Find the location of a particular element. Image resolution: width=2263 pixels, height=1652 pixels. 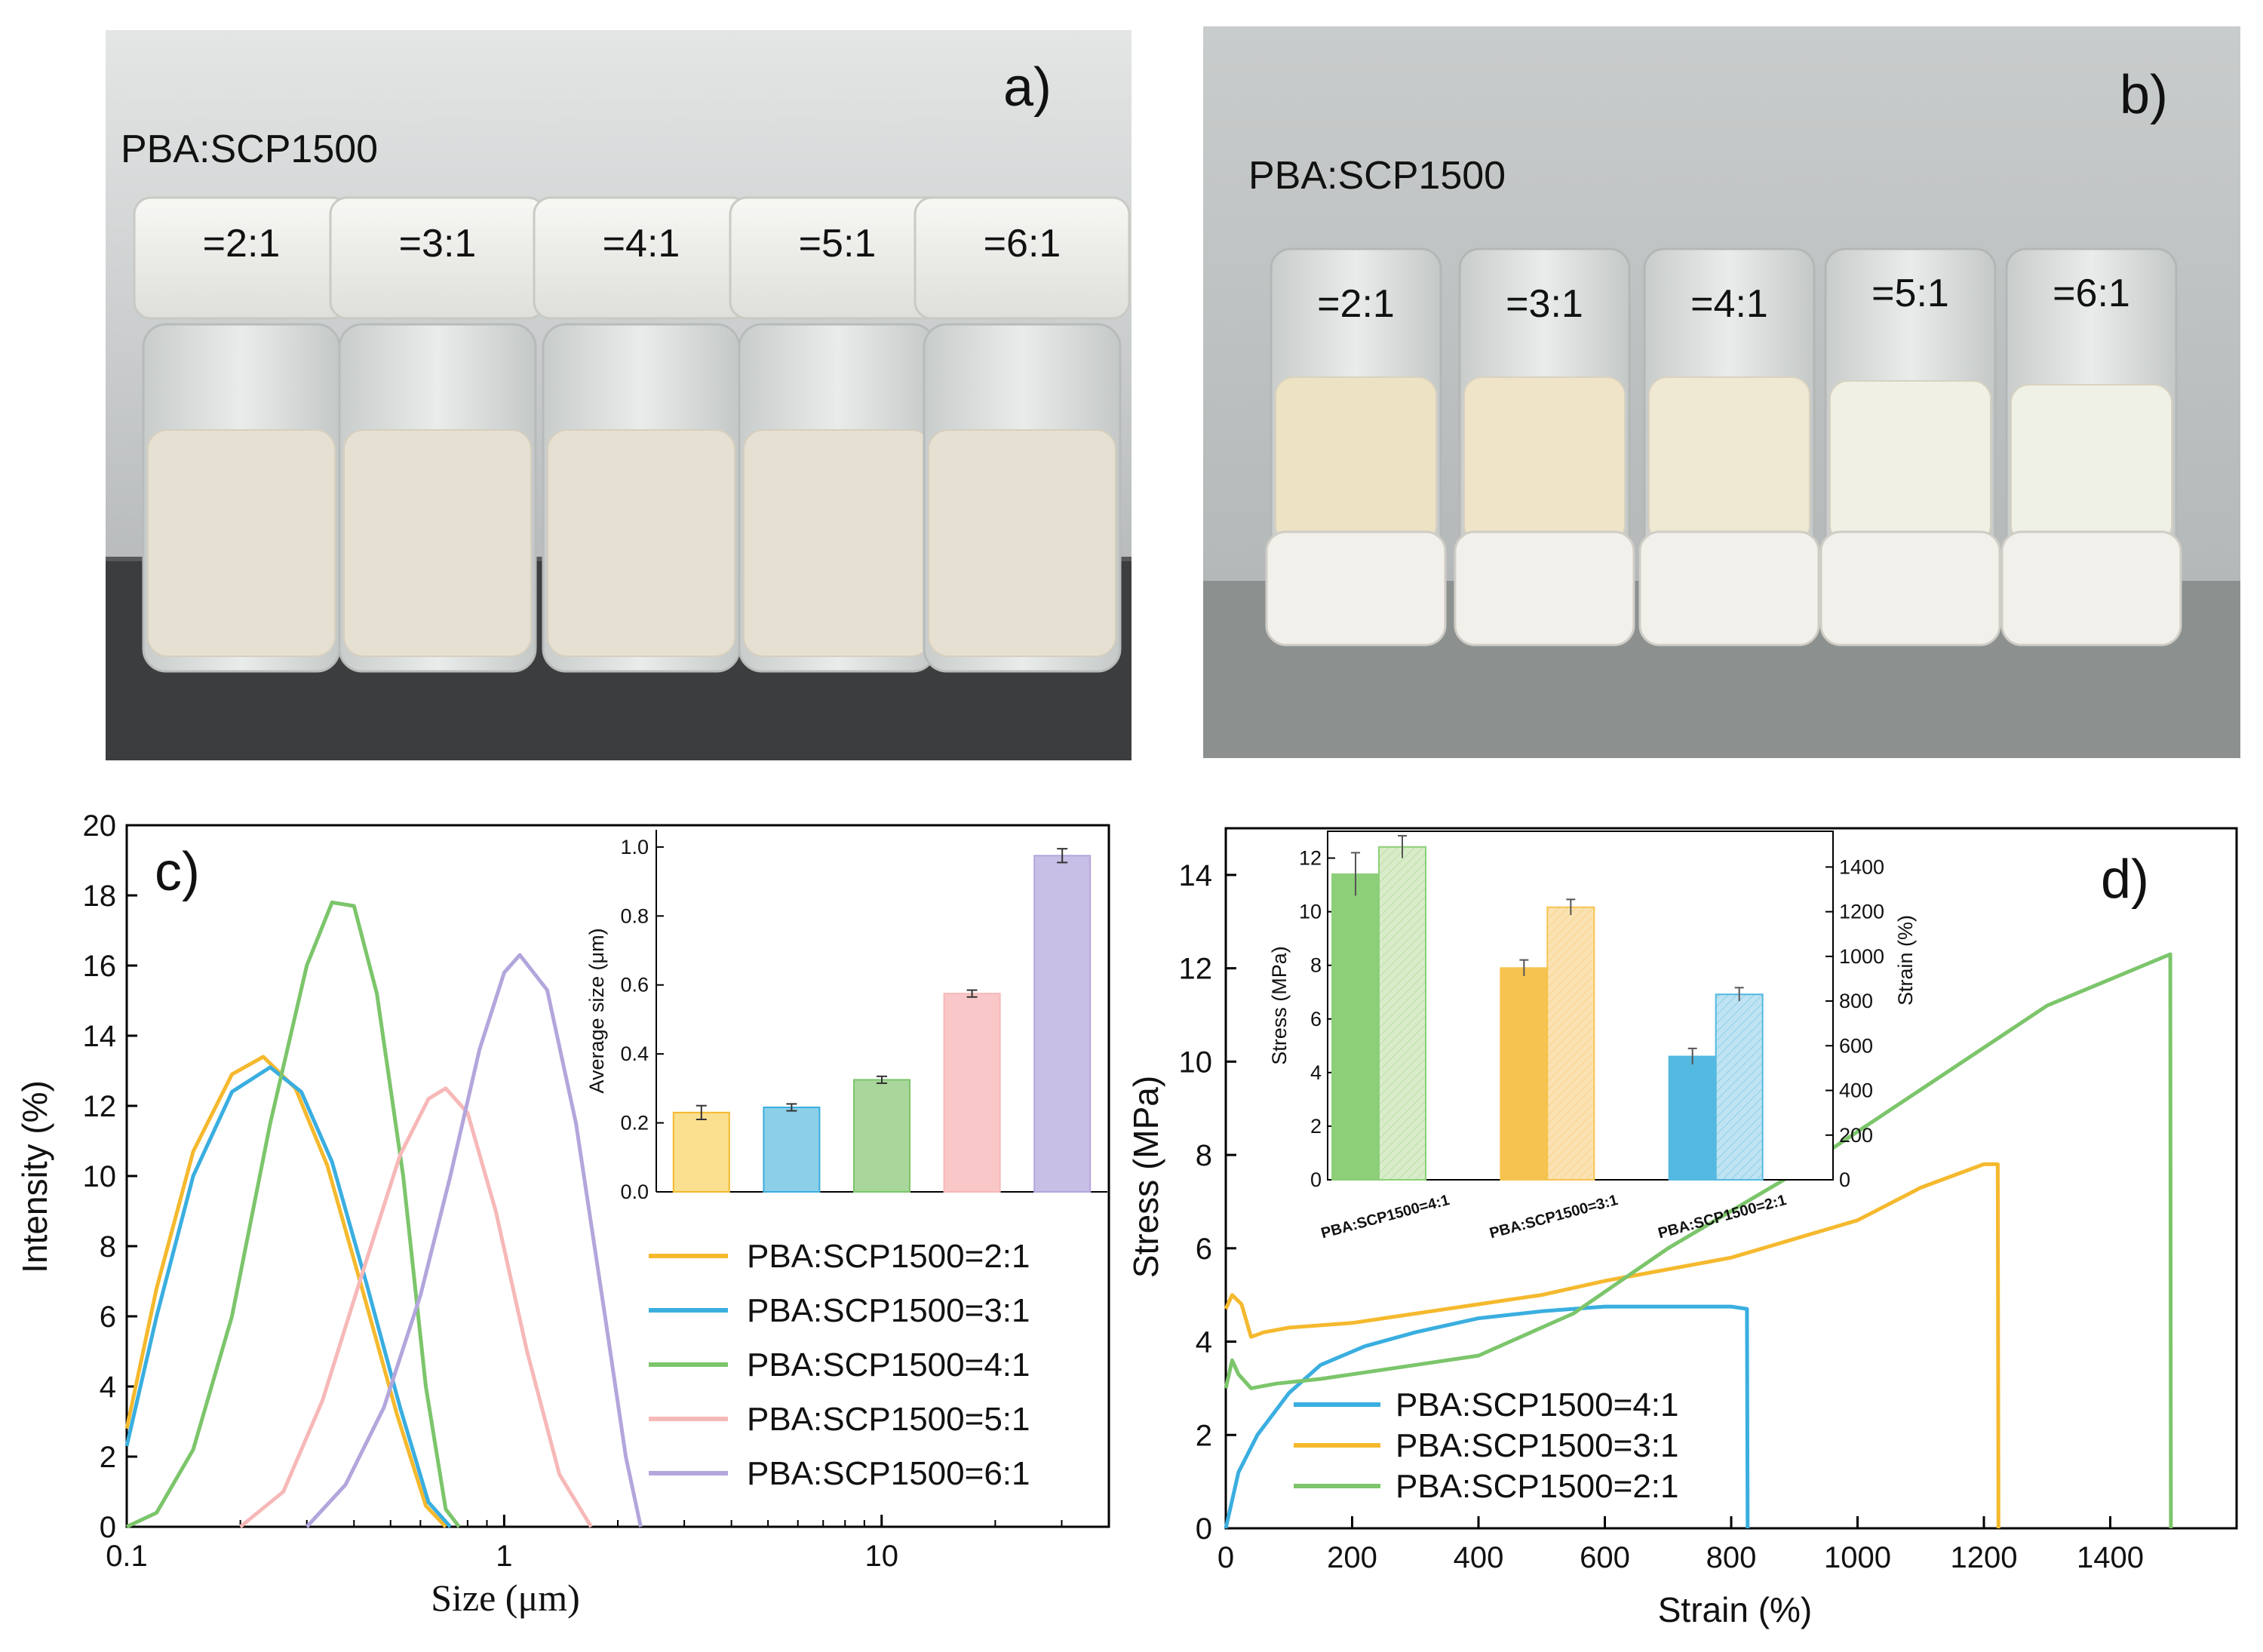

vial-b-ratio-label: =2:1 is located at coordinates (1356, 304).